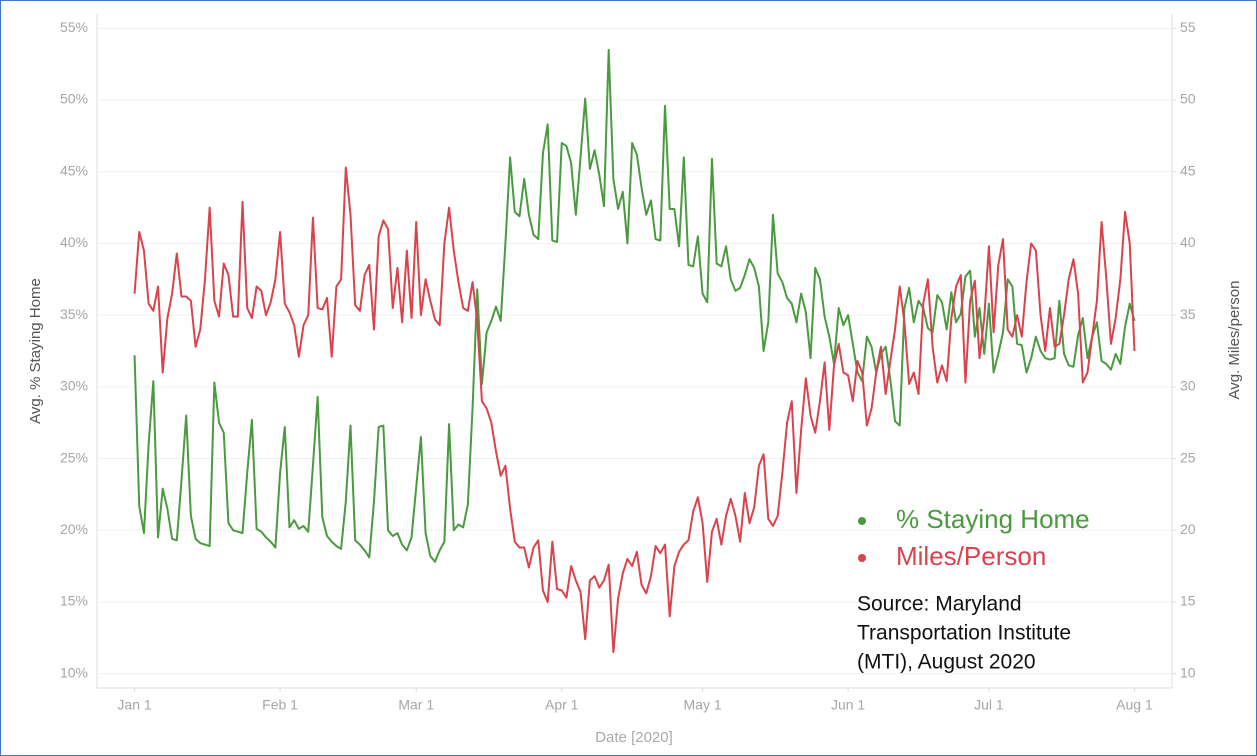 This screenshot has height=756, width=1257. I want to click on y-axis-title: Avg. % Staying Home, so click(35, 351).